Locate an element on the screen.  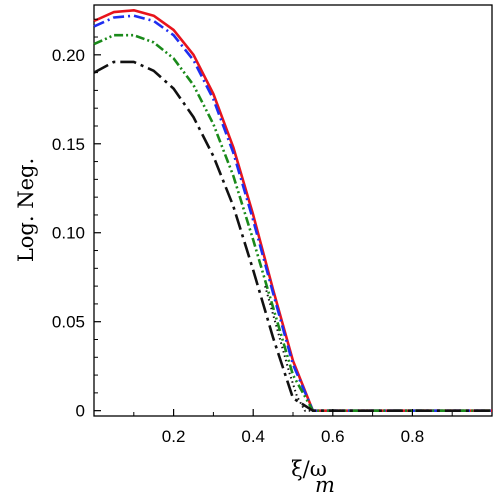
x-axis-title-subscript: m is located at coordinates (325, 485).